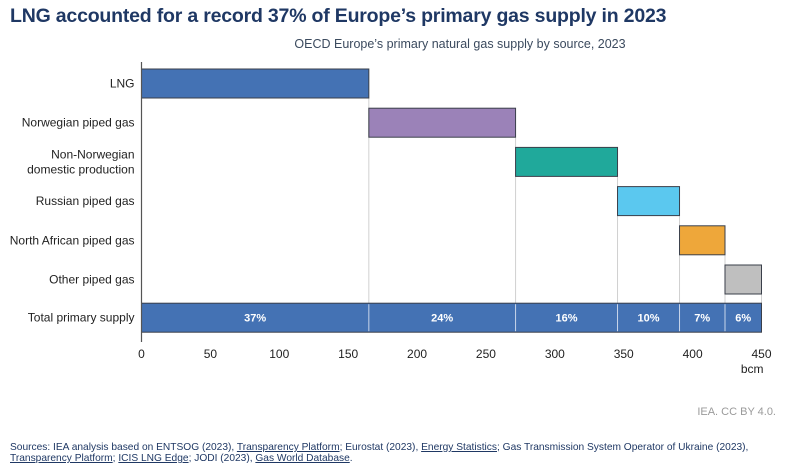  Describe the element at coordinates (442, 319) in the screenshot. I see `share-label: 24%` at that location.